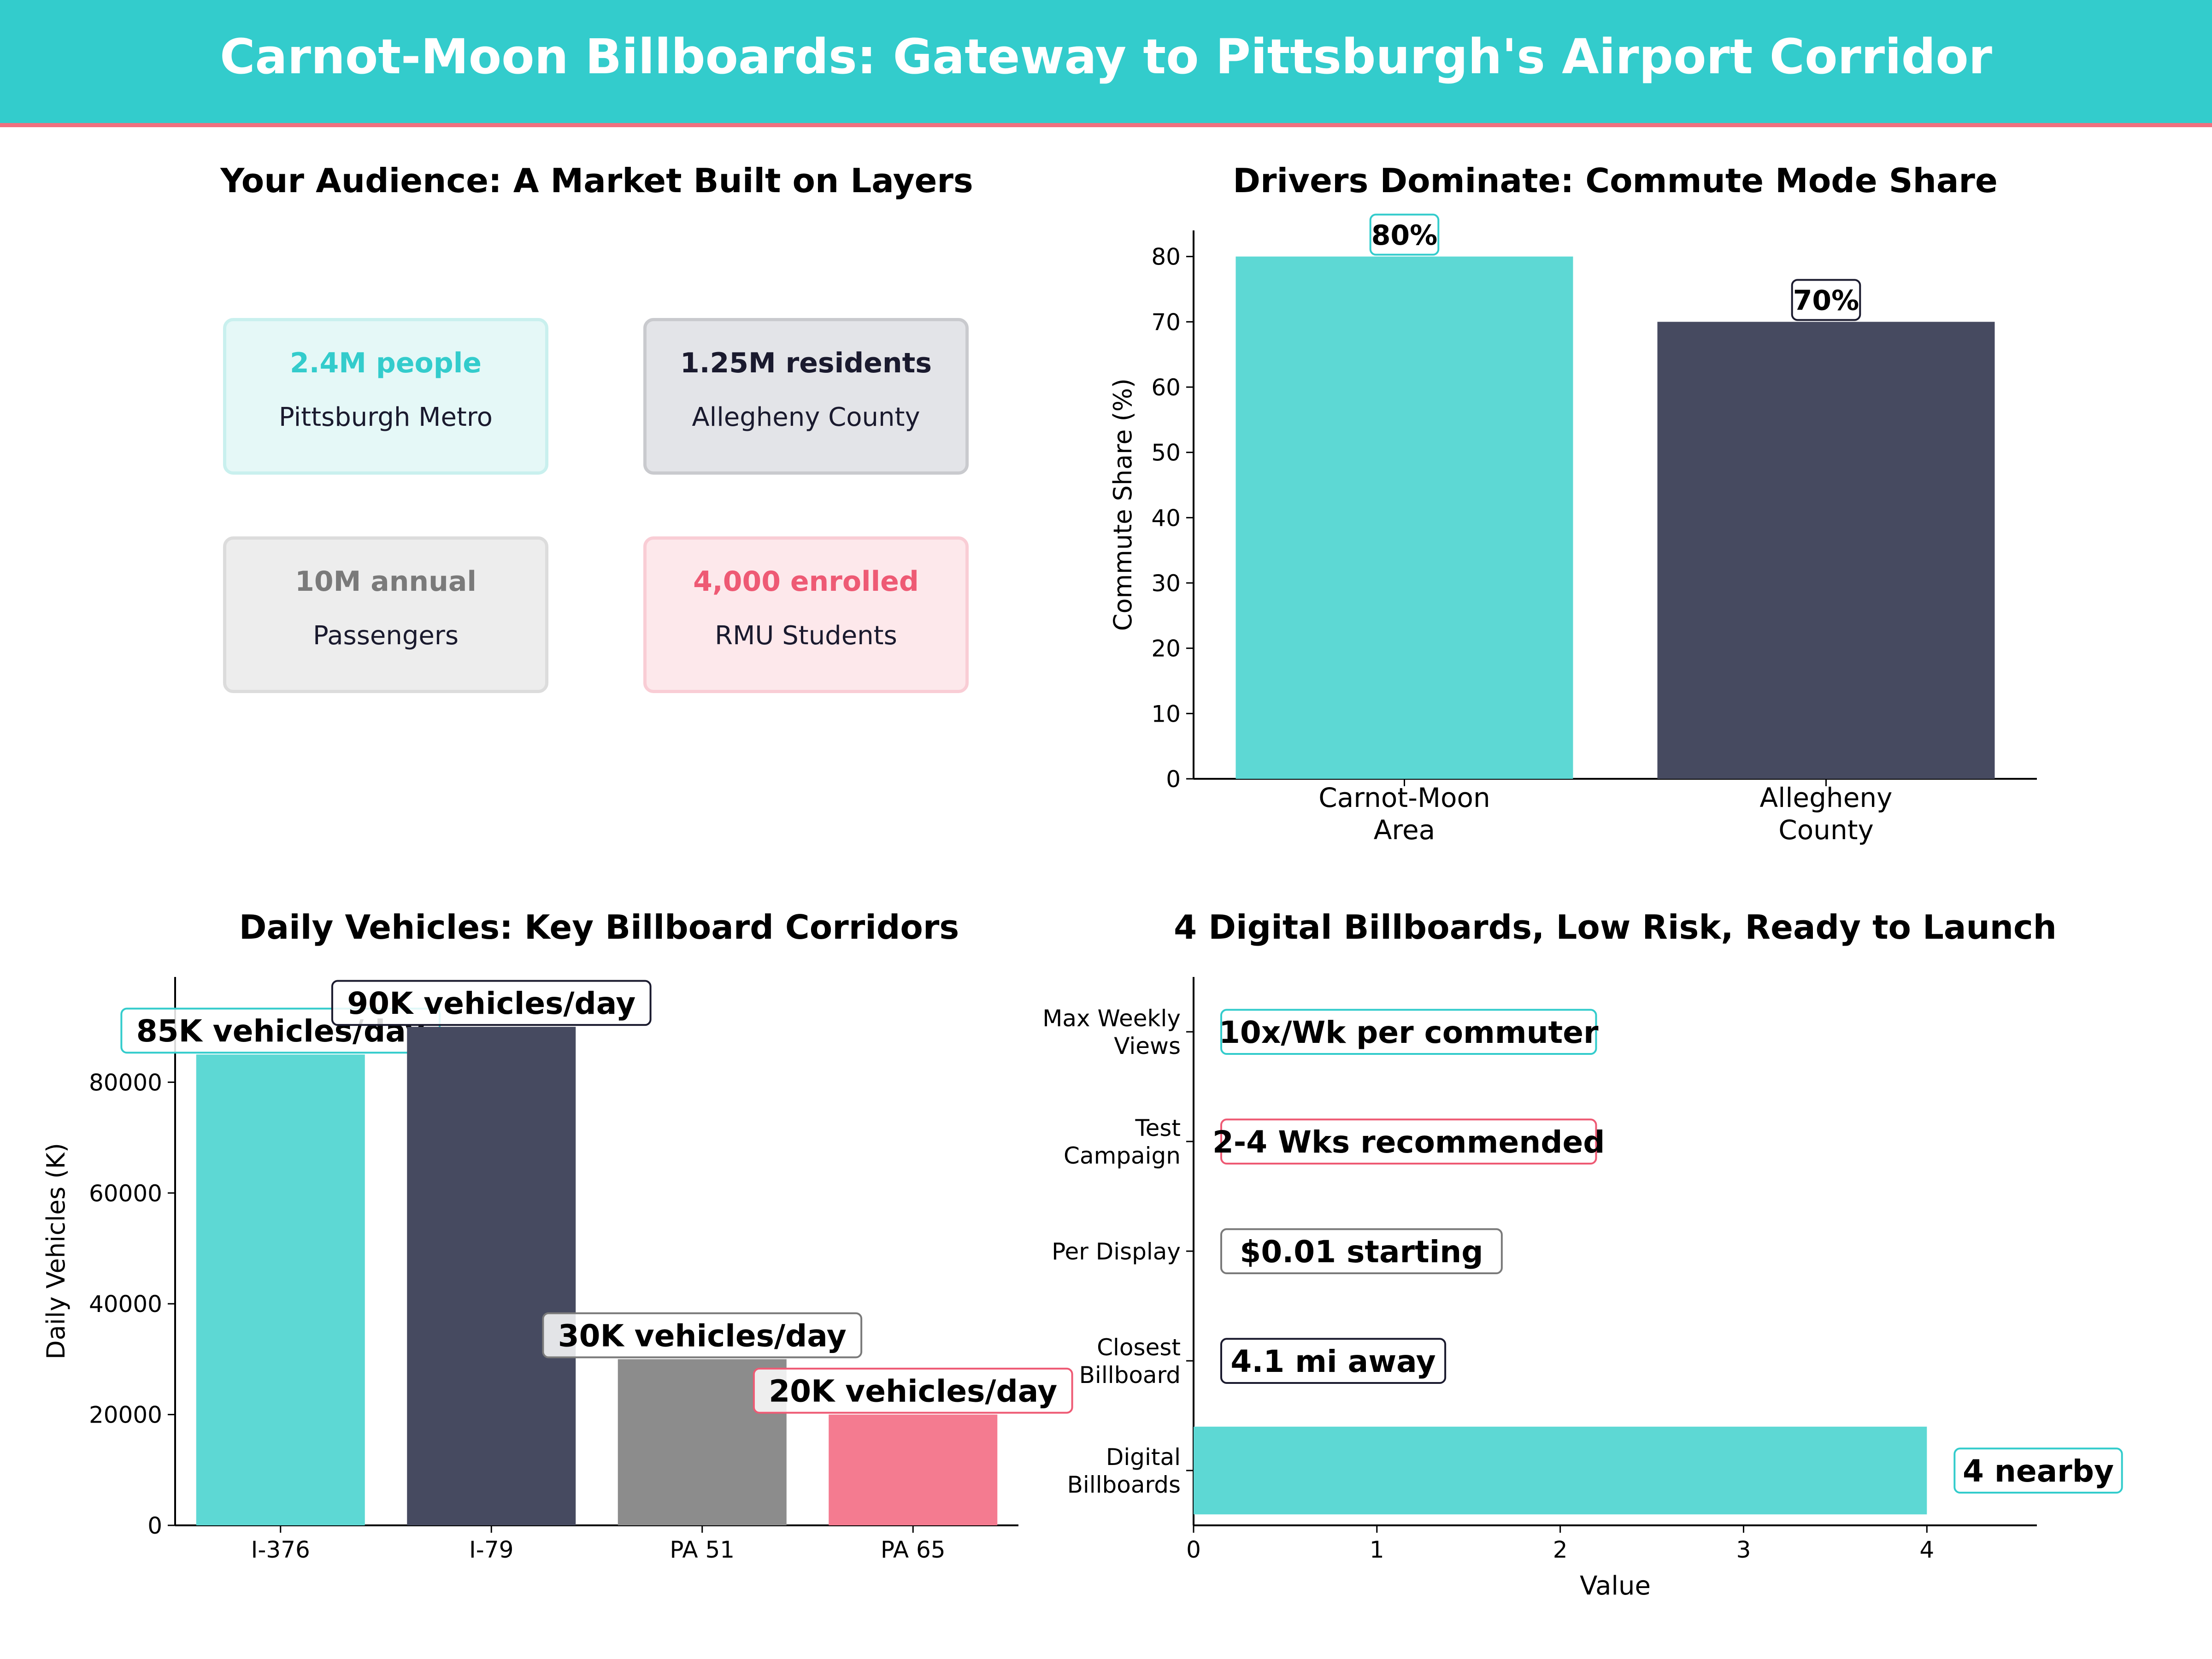  Describe the element at coordinates (1166, 453) in the screenshot. I see `y-tick-label: 50` at that location.